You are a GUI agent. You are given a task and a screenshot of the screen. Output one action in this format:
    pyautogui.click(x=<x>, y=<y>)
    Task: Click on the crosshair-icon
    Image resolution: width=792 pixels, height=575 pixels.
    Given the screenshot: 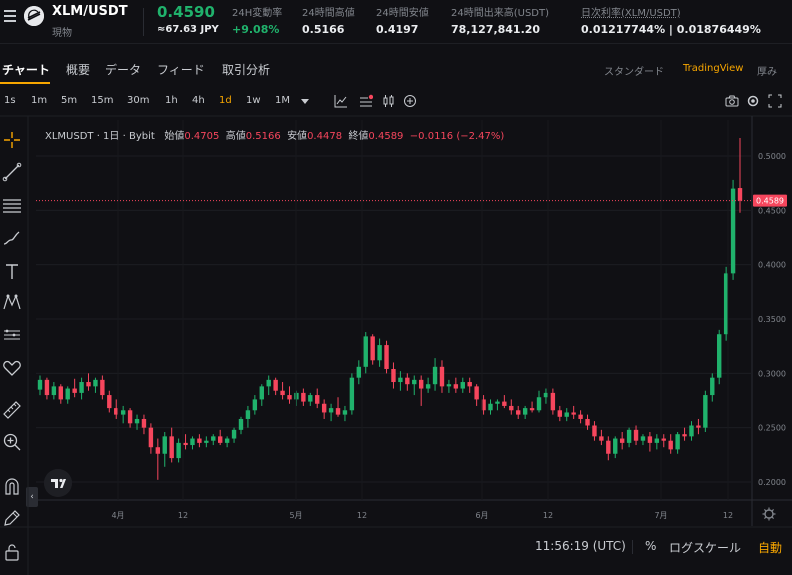 What is the action you would take?
    pyautogui.click(x=12, y=140)
    